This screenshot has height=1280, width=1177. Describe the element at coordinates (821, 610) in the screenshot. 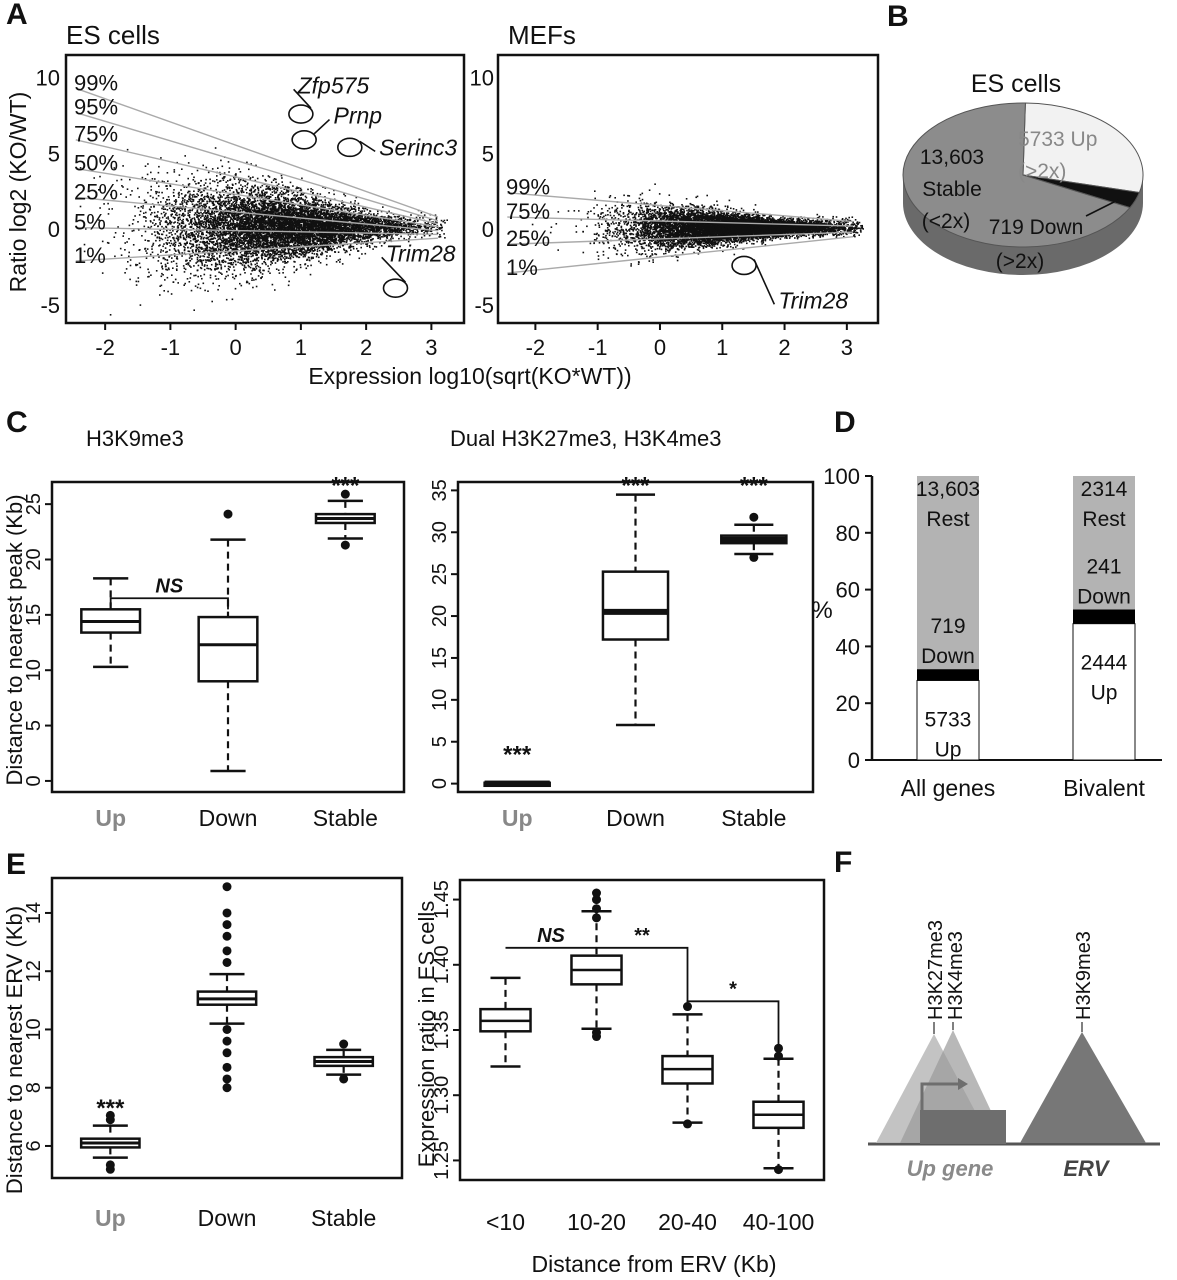

I see `chart-d-ylabel: %` at that location.